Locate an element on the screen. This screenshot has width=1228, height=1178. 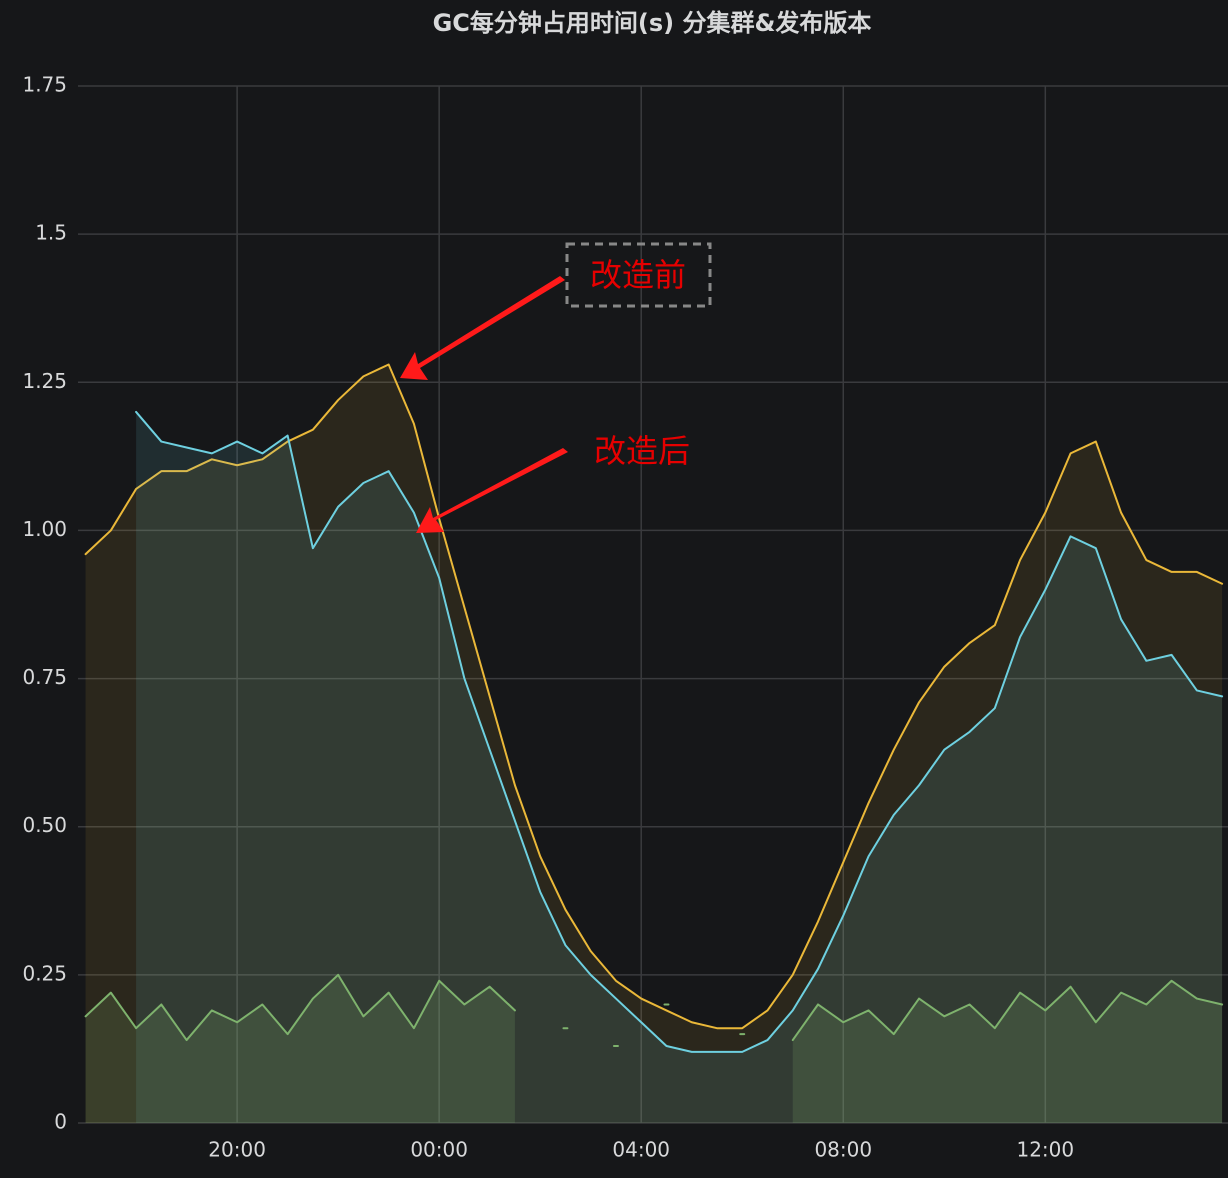
y-tick-label: 0.50 is located at coordinates (44, 825).